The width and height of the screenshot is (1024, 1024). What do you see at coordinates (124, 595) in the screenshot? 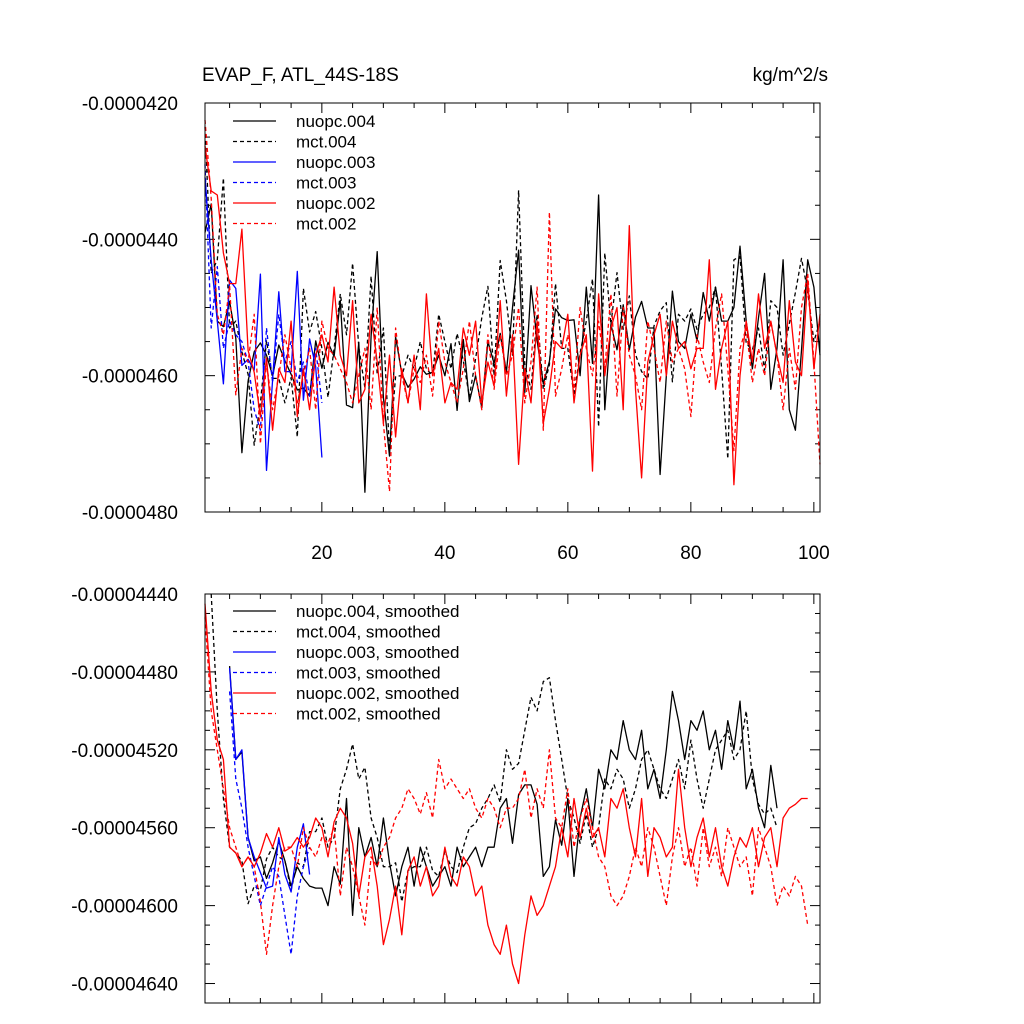
I see `y-tick-label: -0.00004440` at bounding box center [124, 595].